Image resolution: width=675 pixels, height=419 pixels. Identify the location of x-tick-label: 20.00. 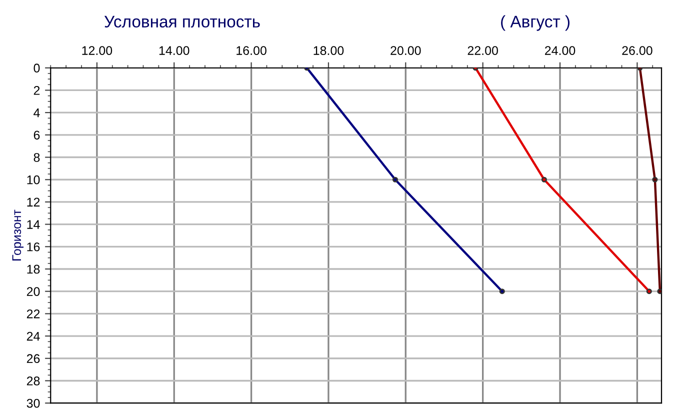
(405, 50).